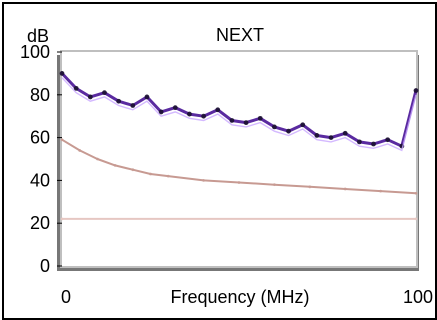  Describe the element at coordinates (41, 159) in the screenshot. I see `y-ticks: 0 20 40 60 80 100` at that location.